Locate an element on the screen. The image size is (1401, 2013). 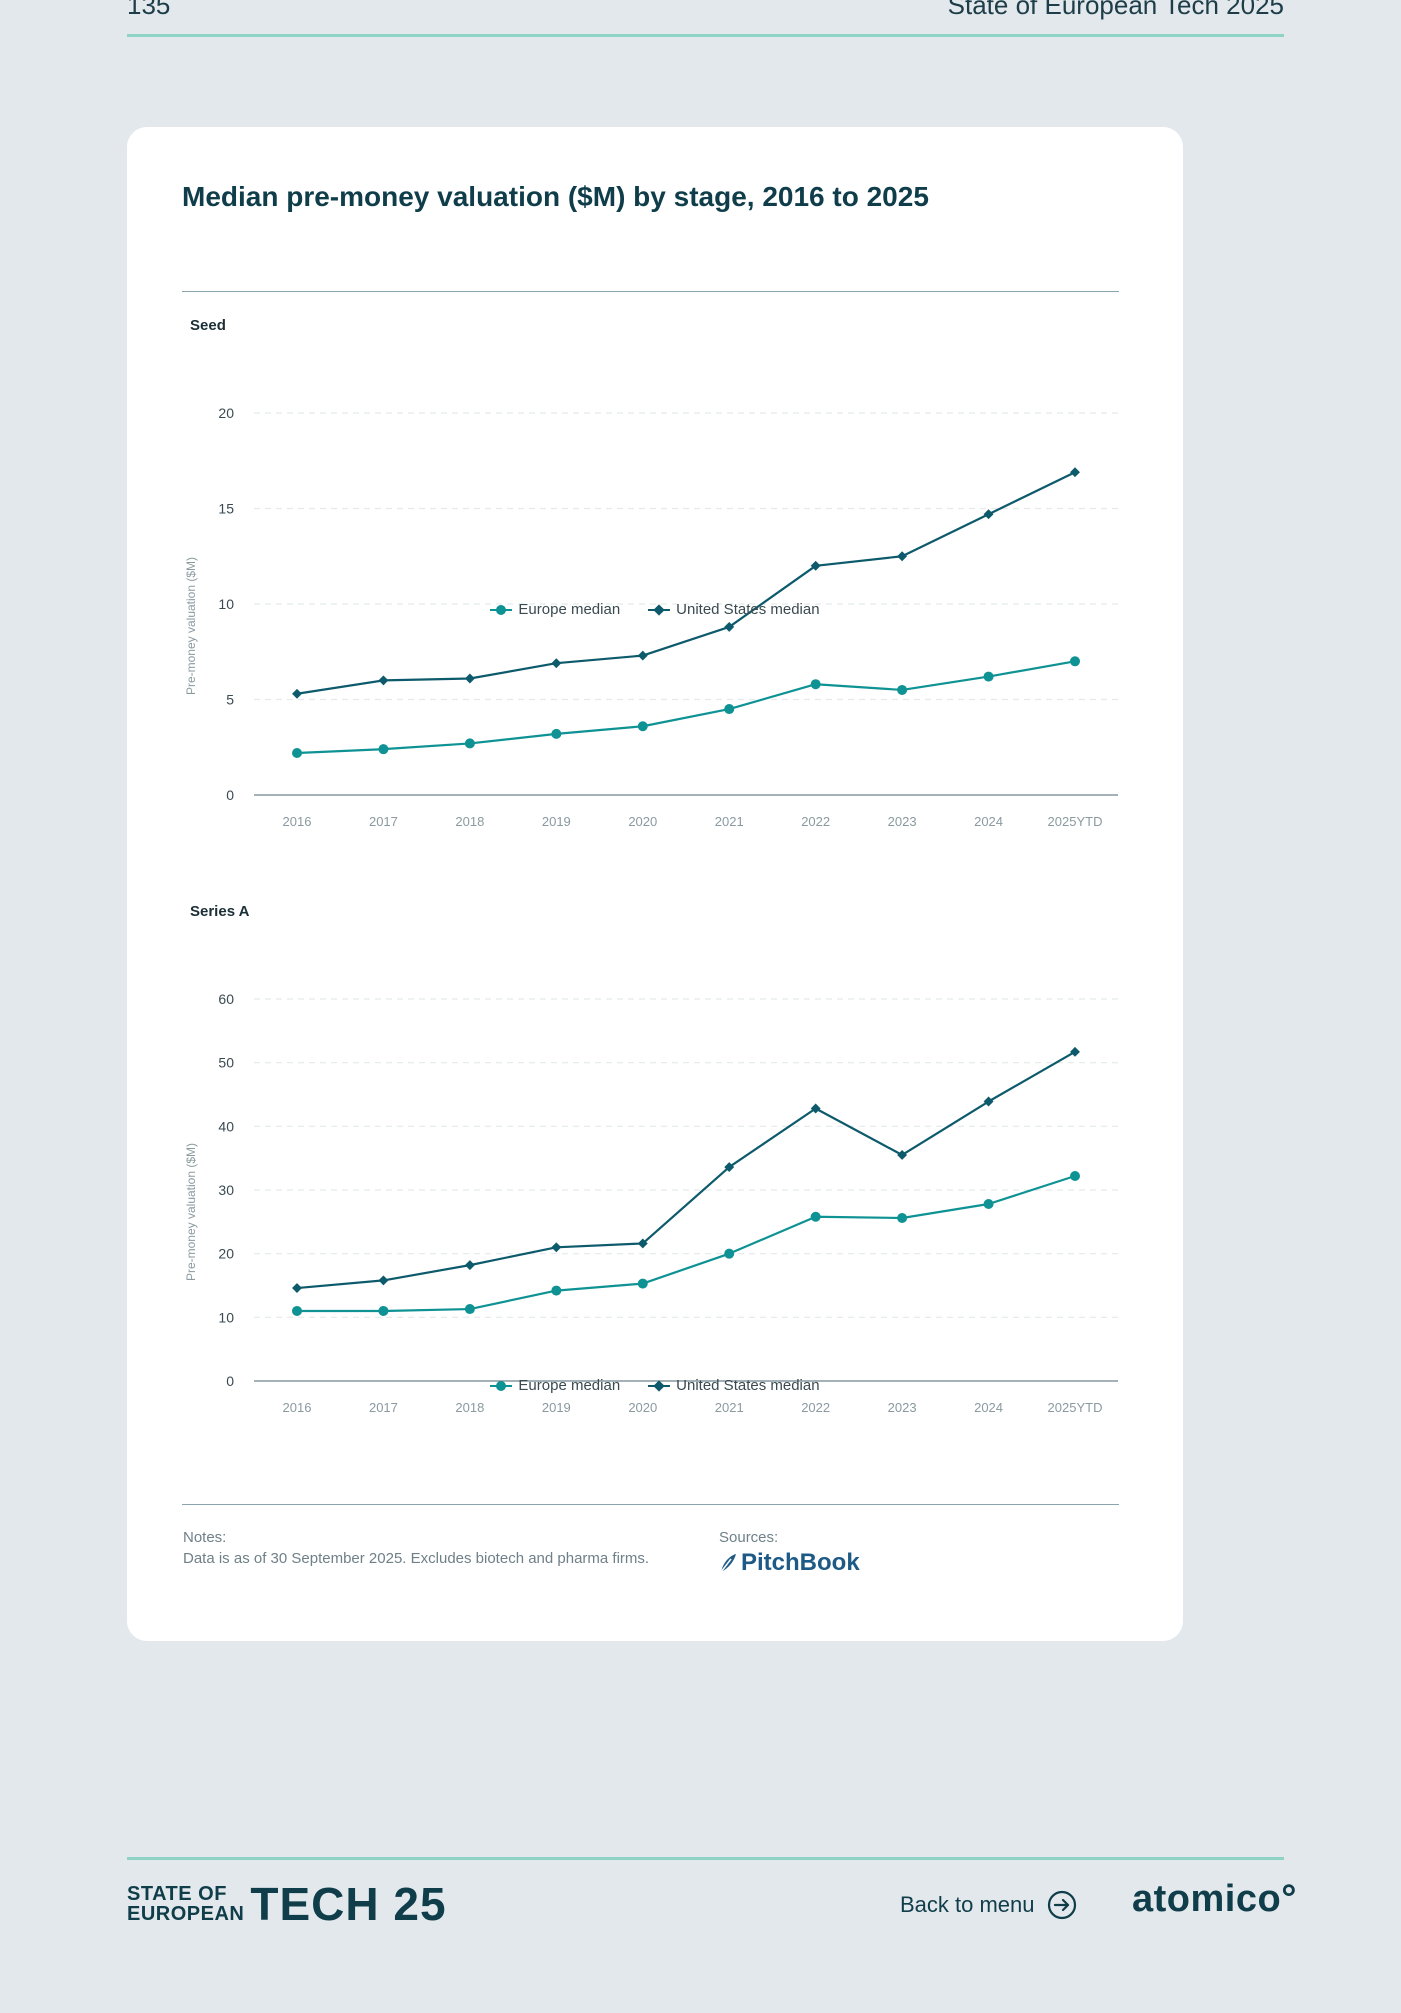
series-a-legend-europe: Europe median is located at coordinates (555, 1385).